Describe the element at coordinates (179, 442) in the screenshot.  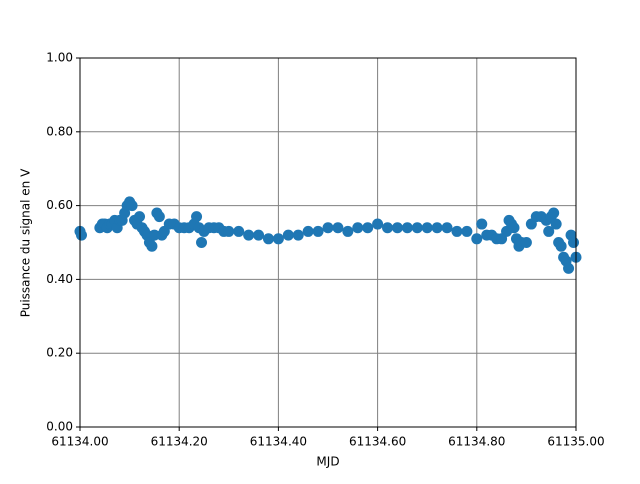
I see `x-tick-label: 61134.20` at that location.